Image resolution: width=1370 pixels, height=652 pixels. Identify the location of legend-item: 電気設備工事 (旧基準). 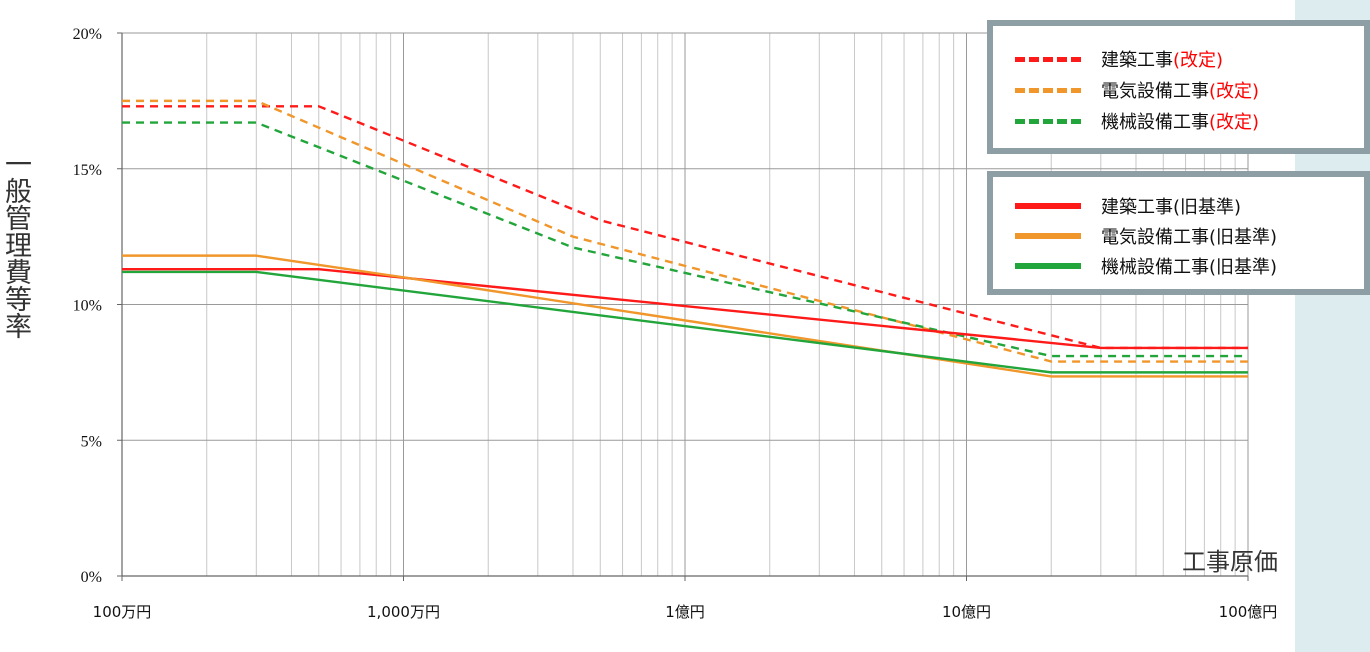
(1146, 236).